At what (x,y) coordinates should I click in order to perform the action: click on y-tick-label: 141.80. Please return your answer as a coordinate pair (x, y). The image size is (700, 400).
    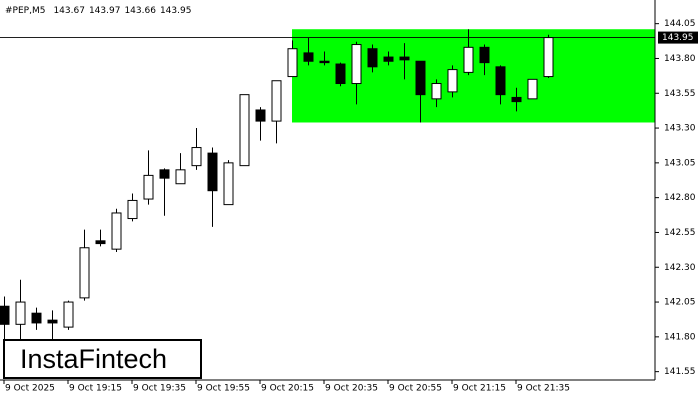
    Looking at the image, I should click on (680, 337).